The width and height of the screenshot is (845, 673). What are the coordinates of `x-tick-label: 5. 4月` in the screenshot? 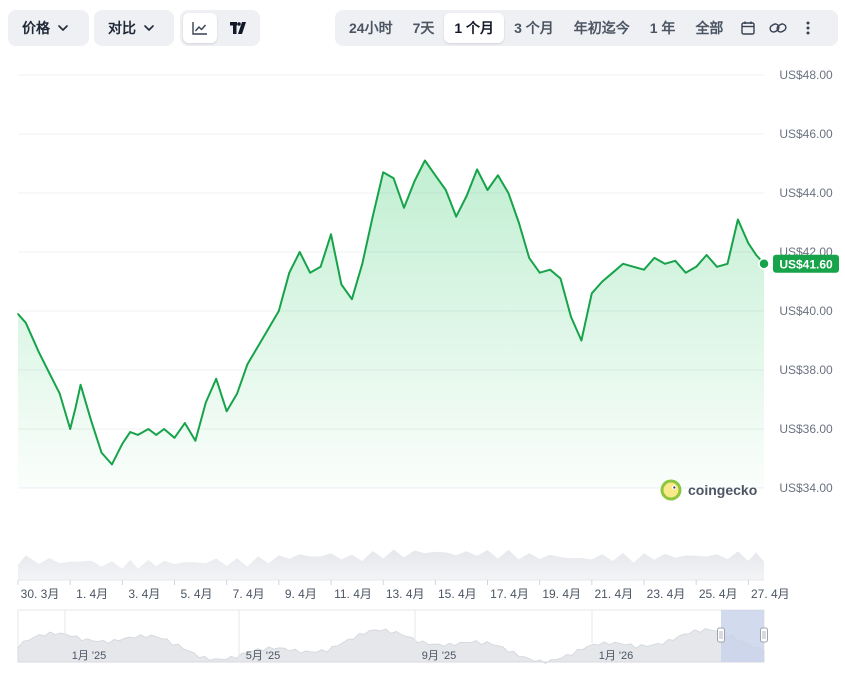 It's located at (196, 594).